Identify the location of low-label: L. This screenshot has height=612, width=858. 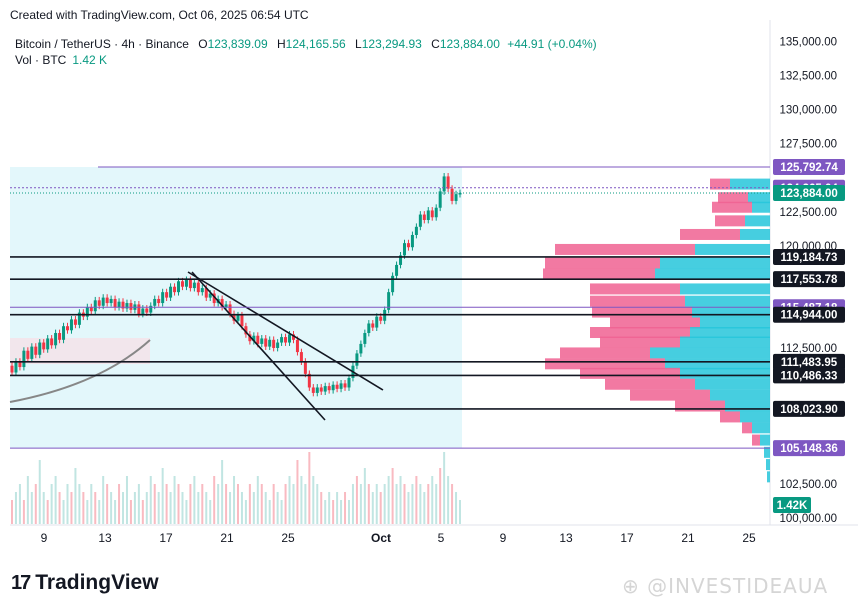
(358, 44).